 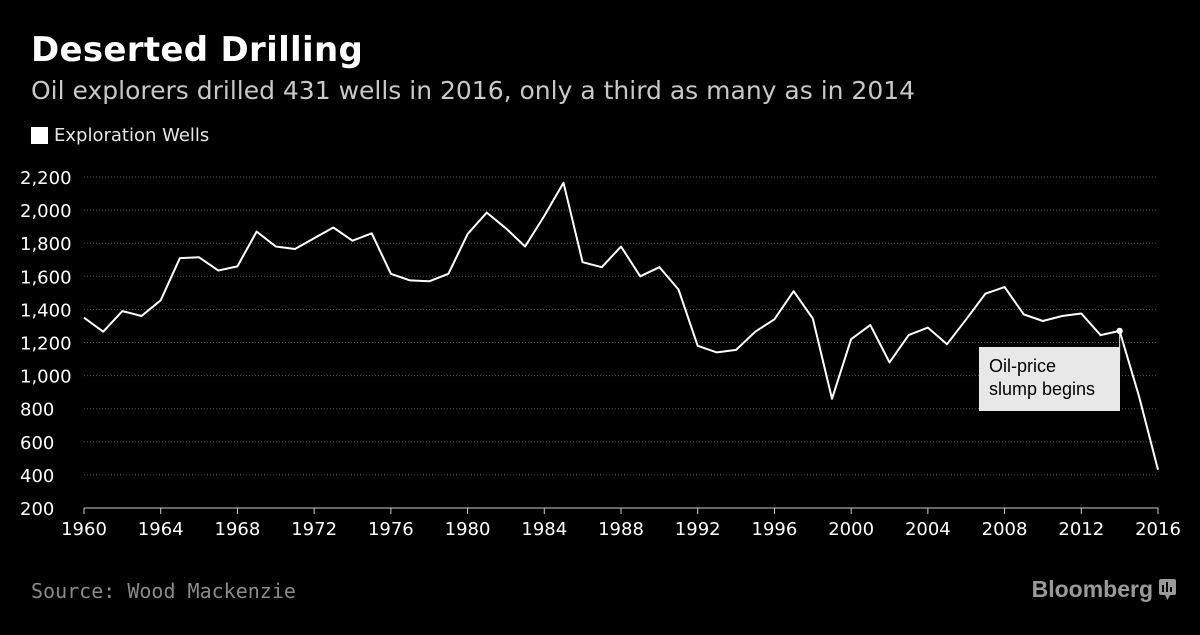 I want to click on legend-swatch, so click(x=39, y=135).